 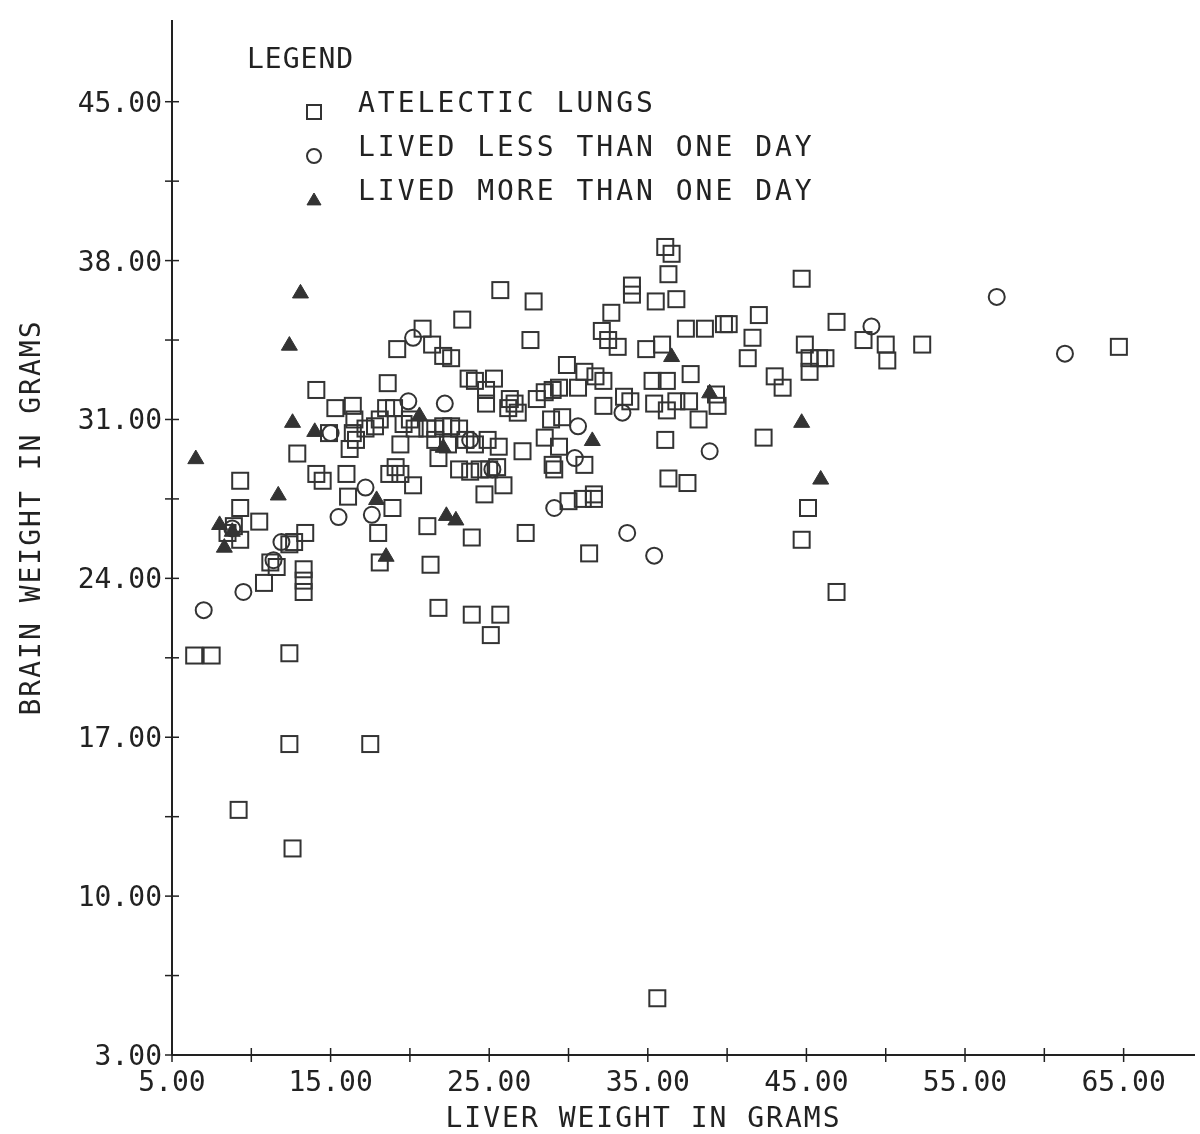 What do you see at coordinates (1123, 1081) in the screenshot?
I see `x-tick-label: 65.00` at bounding box center [1123, 1081].